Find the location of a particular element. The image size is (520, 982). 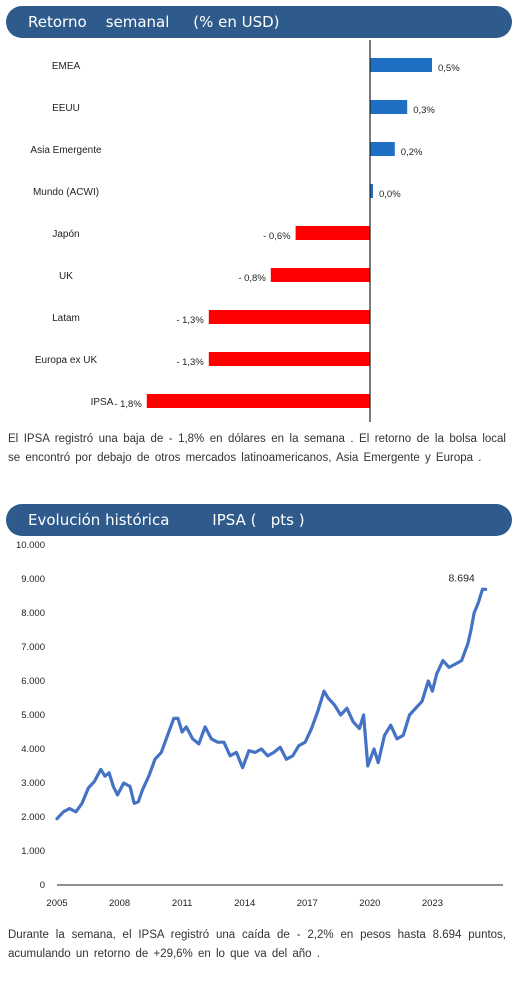

y-tick-label: 6.000 is located at coordinates (33, 681).